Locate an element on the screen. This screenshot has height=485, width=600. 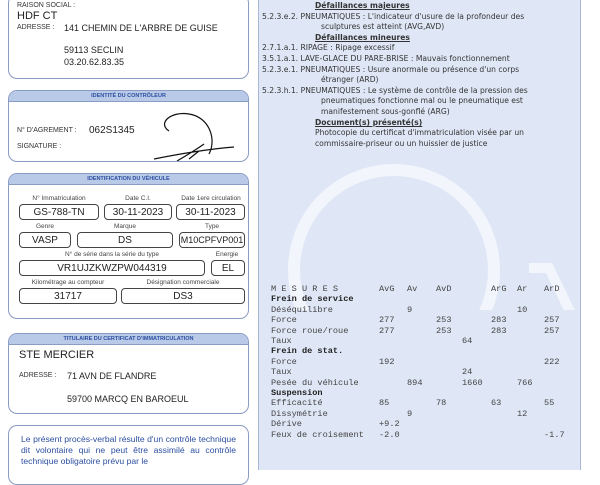
row-label: Force roue/roue is located at coordinates (310, 330).